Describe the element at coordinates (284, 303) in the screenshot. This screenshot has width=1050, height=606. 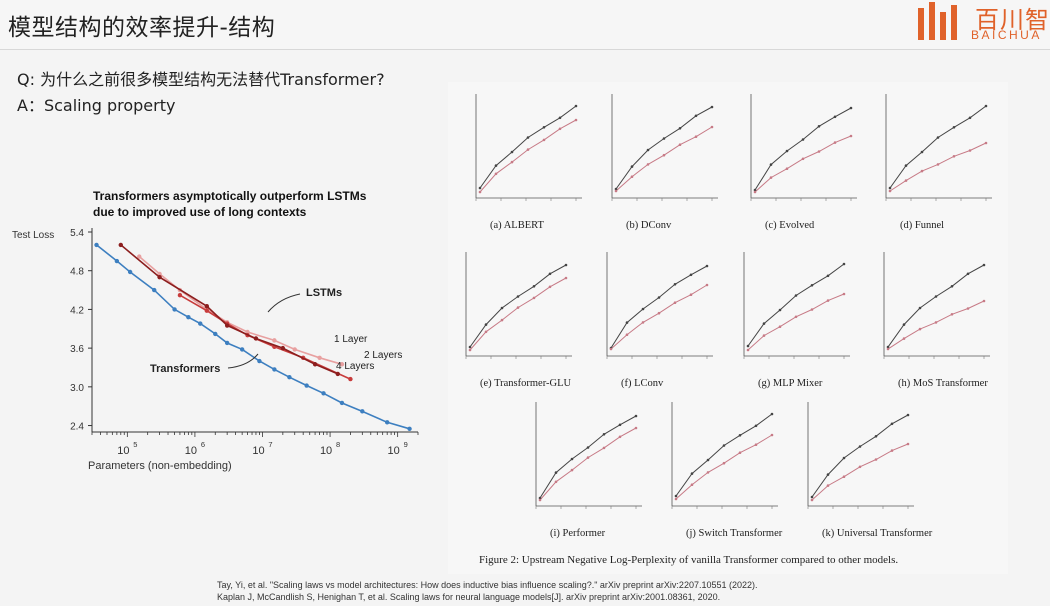
I see `lstm-pointer-line` at that location.